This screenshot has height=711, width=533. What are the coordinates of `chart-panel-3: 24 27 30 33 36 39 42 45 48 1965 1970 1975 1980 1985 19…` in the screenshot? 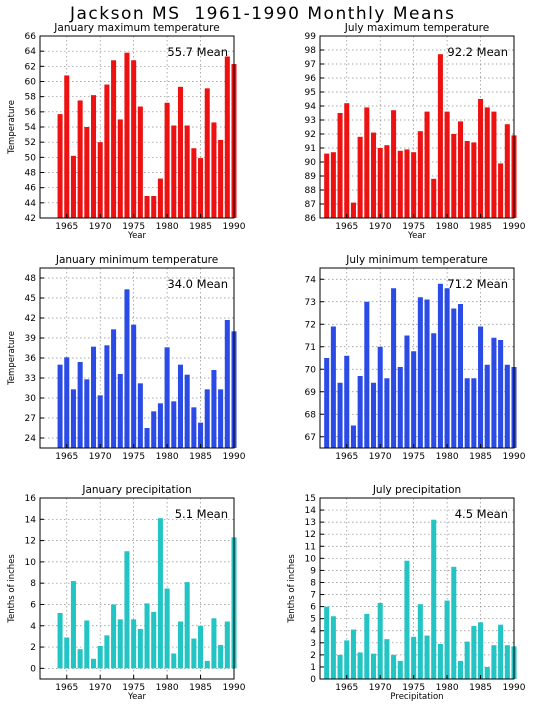 It's located at (126, 358).